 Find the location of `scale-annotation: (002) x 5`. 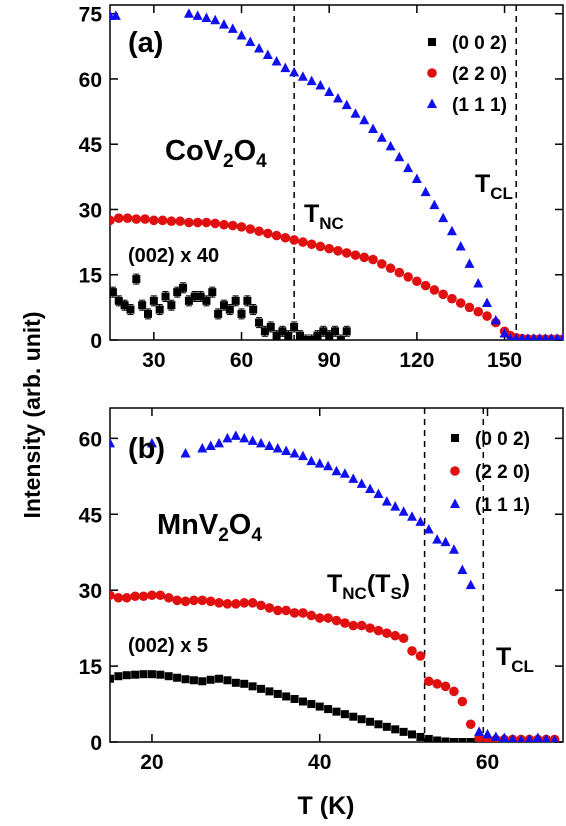

scale-annotation: (002) x 5 is located at coordinates (168, 646).